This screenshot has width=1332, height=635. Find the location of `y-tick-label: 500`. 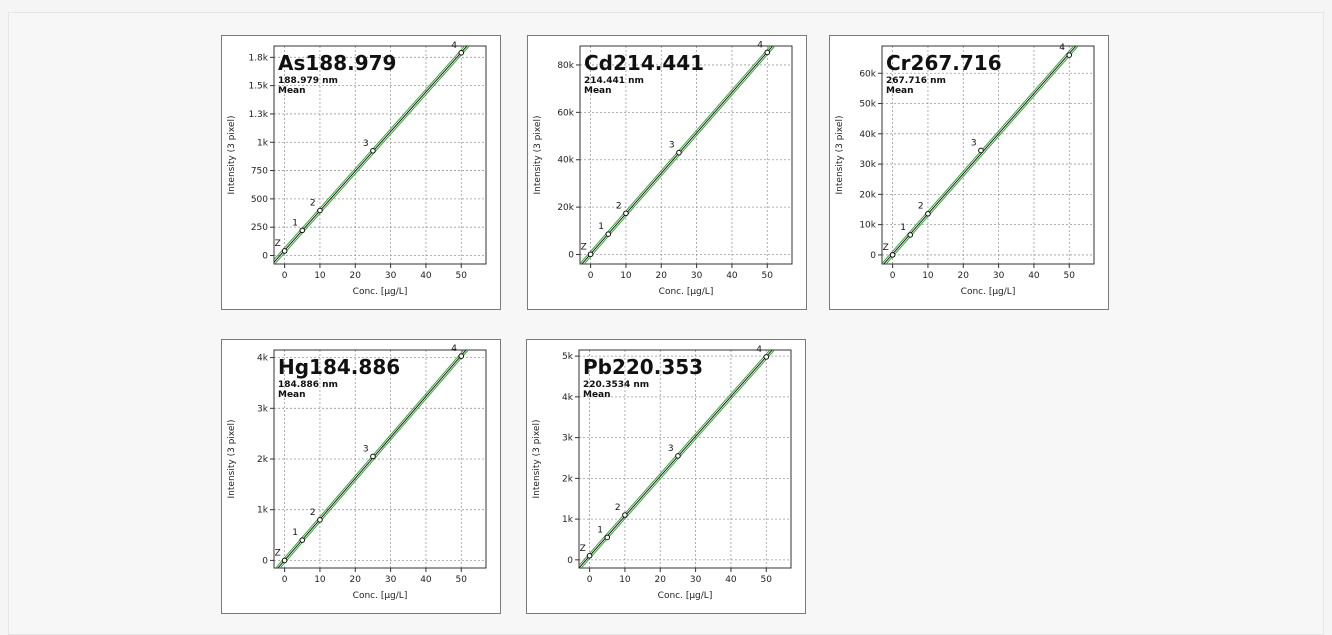

y-tick-label: 500 is located at coordinates (259, 200).